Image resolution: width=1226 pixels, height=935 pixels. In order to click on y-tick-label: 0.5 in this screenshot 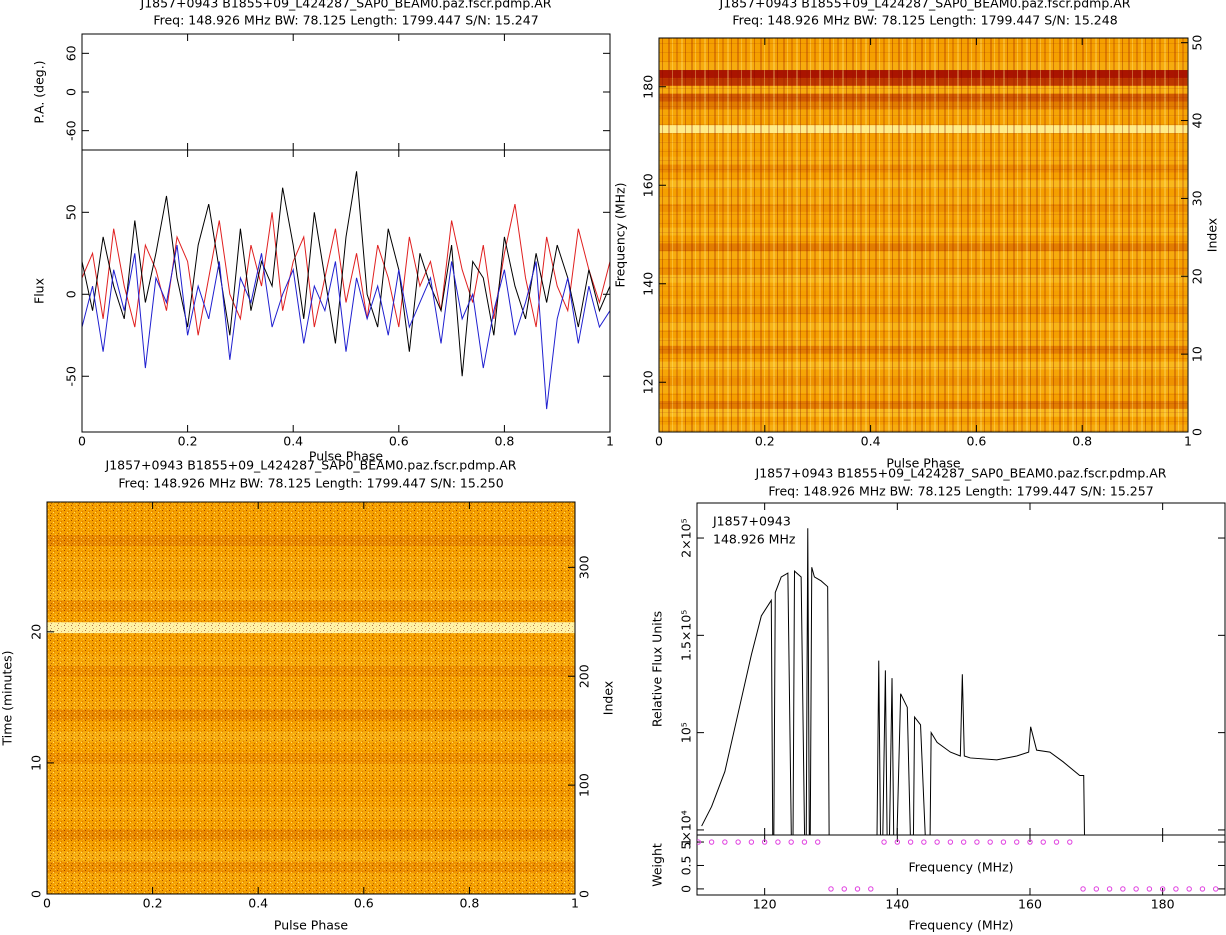, I will do `click(686, 866)`.